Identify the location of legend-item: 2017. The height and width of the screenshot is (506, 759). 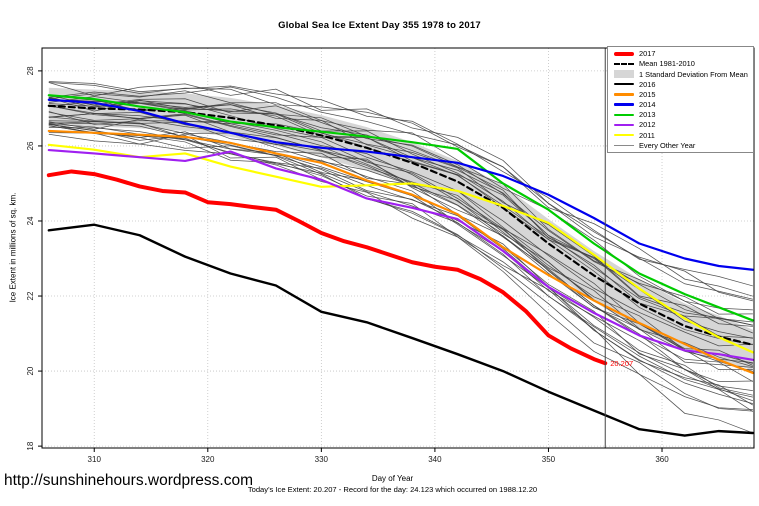
(680, 54).